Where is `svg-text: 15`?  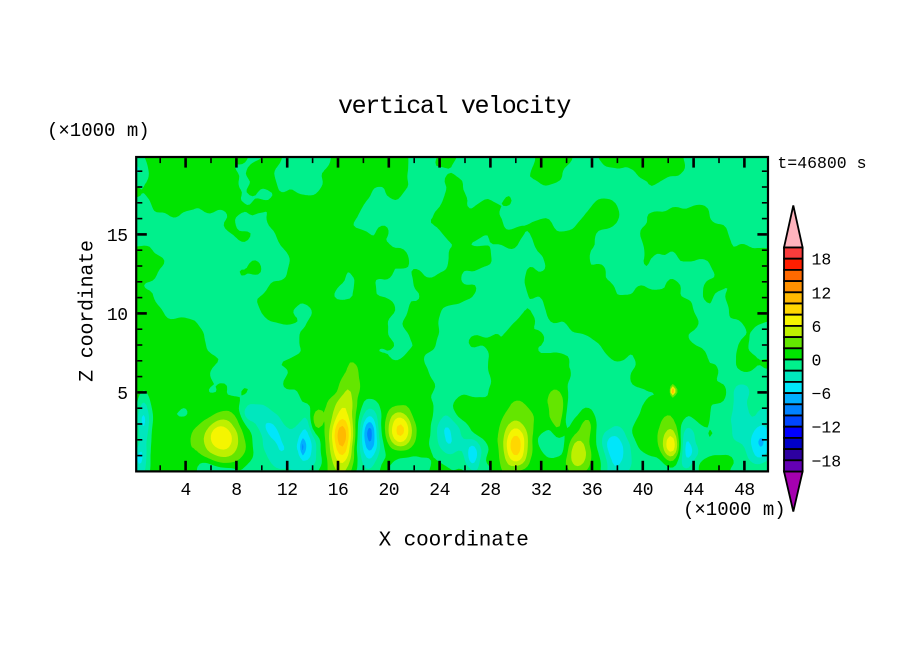 svg-text: 15 is located at coordinates (117, 237).